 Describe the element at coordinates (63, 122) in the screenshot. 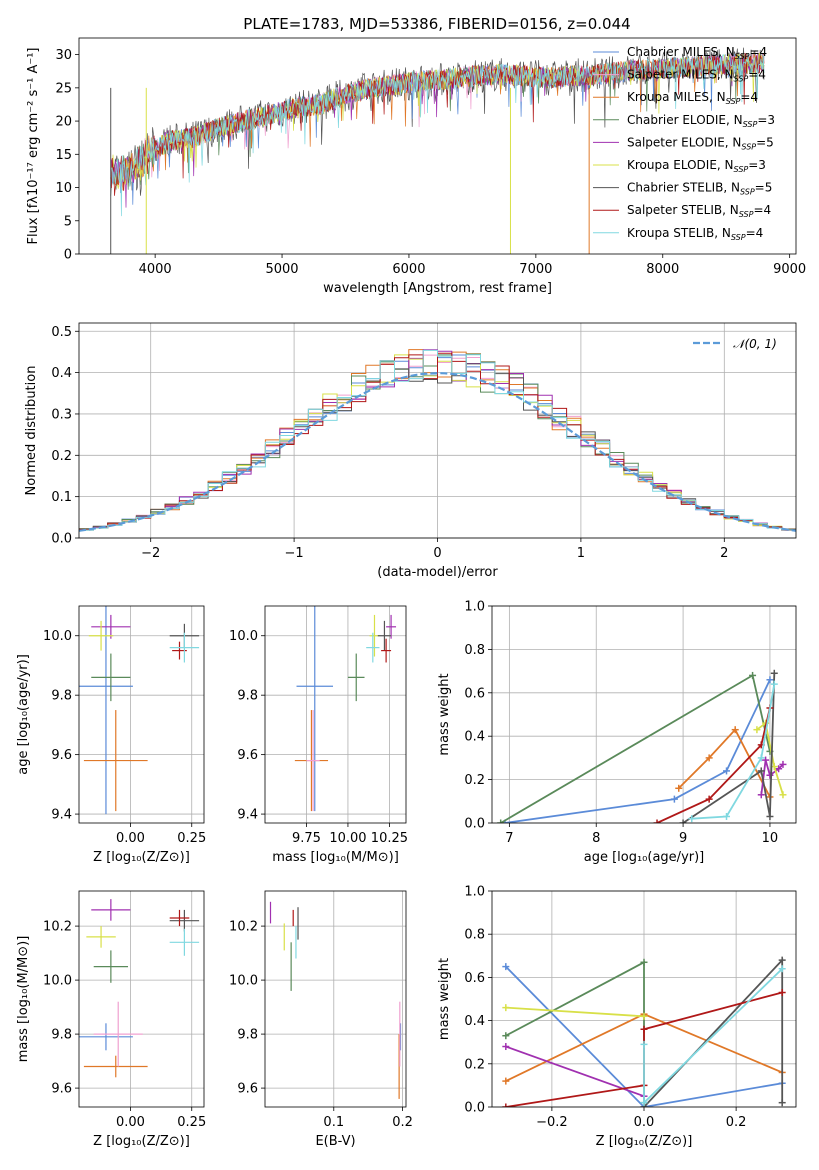

I see `y-tick-label: 20` at that location.